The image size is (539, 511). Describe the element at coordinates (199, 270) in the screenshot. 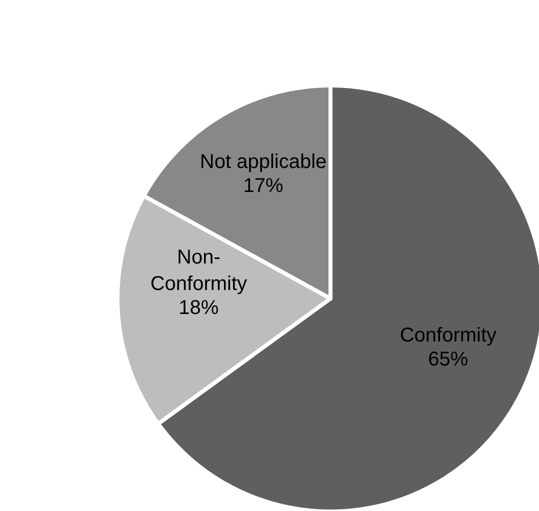

I see `slice-label: Non-Conformity` at that location.